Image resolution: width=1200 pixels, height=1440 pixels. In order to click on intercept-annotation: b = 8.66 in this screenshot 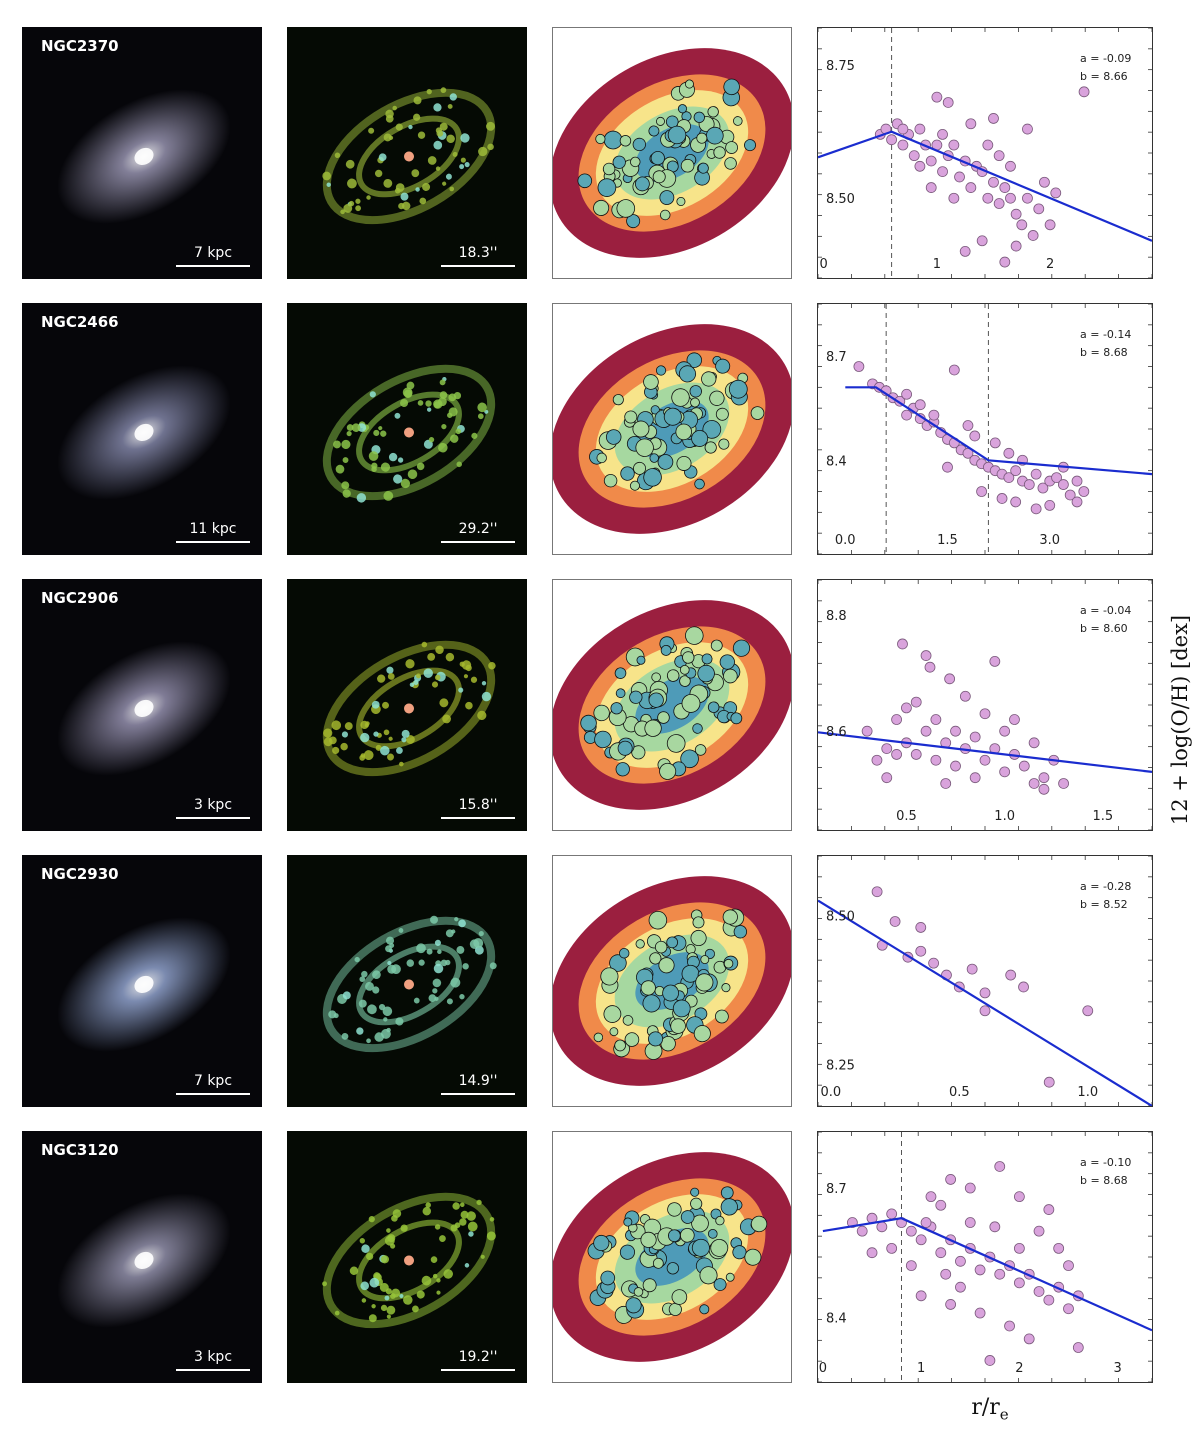, I will do `click(1104, 76)`.